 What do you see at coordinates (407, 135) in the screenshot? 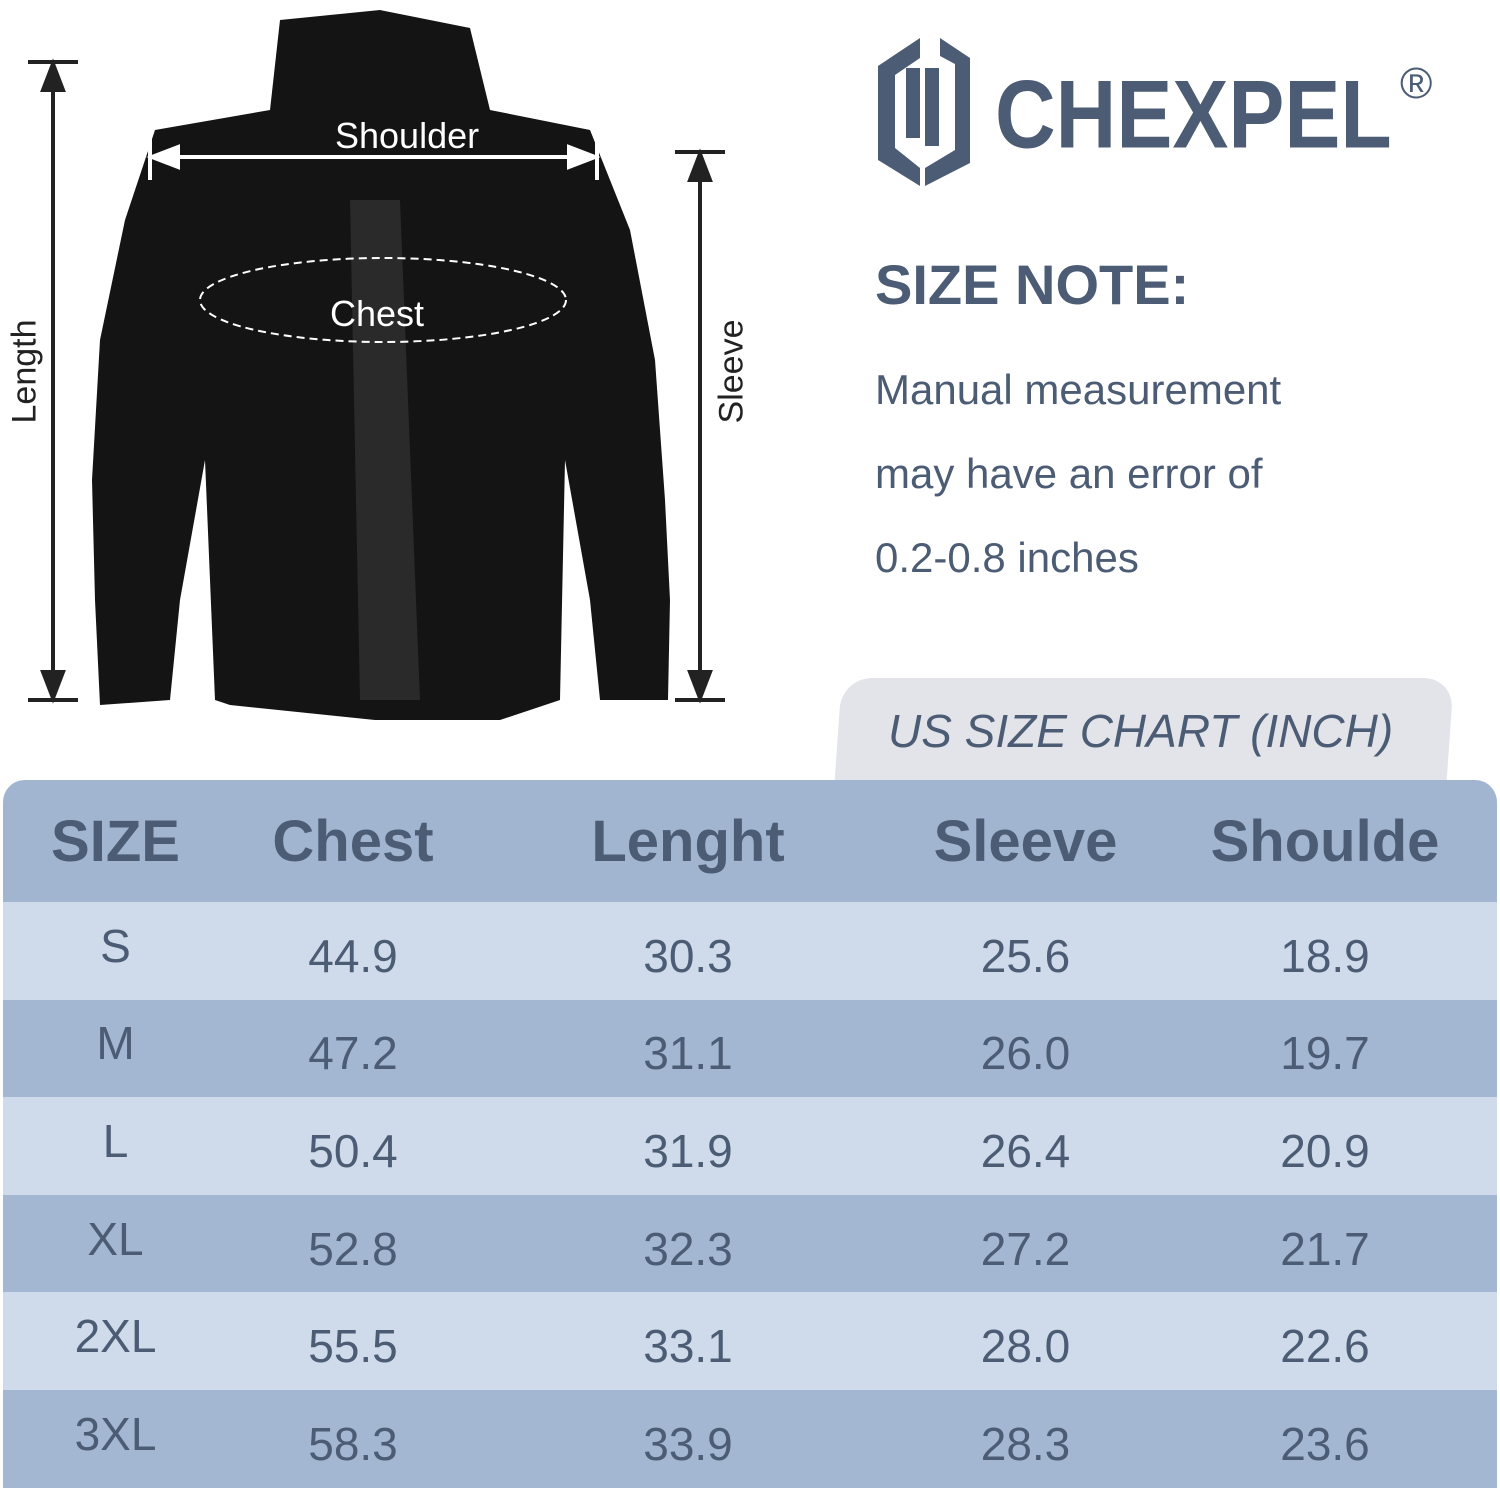
I see `shoulder-label: Shoulder` at bounding box center [407, 135].